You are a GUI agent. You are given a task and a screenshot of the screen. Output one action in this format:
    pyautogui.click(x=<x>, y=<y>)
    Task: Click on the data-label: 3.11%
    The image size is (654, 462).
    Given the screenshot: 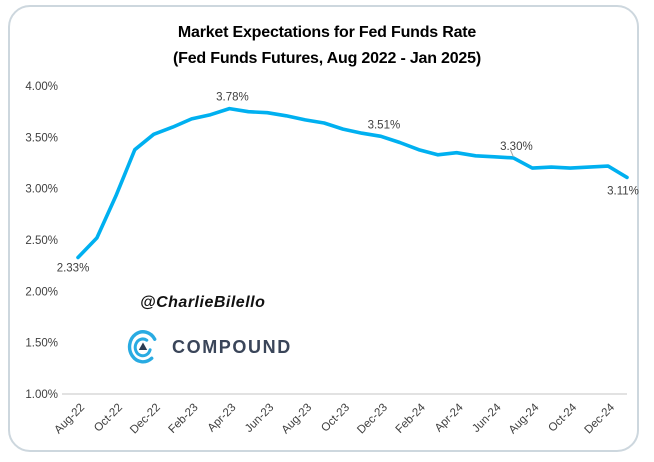 What is the action you would take?
    pyautogui.click(x=623, y=191)
    